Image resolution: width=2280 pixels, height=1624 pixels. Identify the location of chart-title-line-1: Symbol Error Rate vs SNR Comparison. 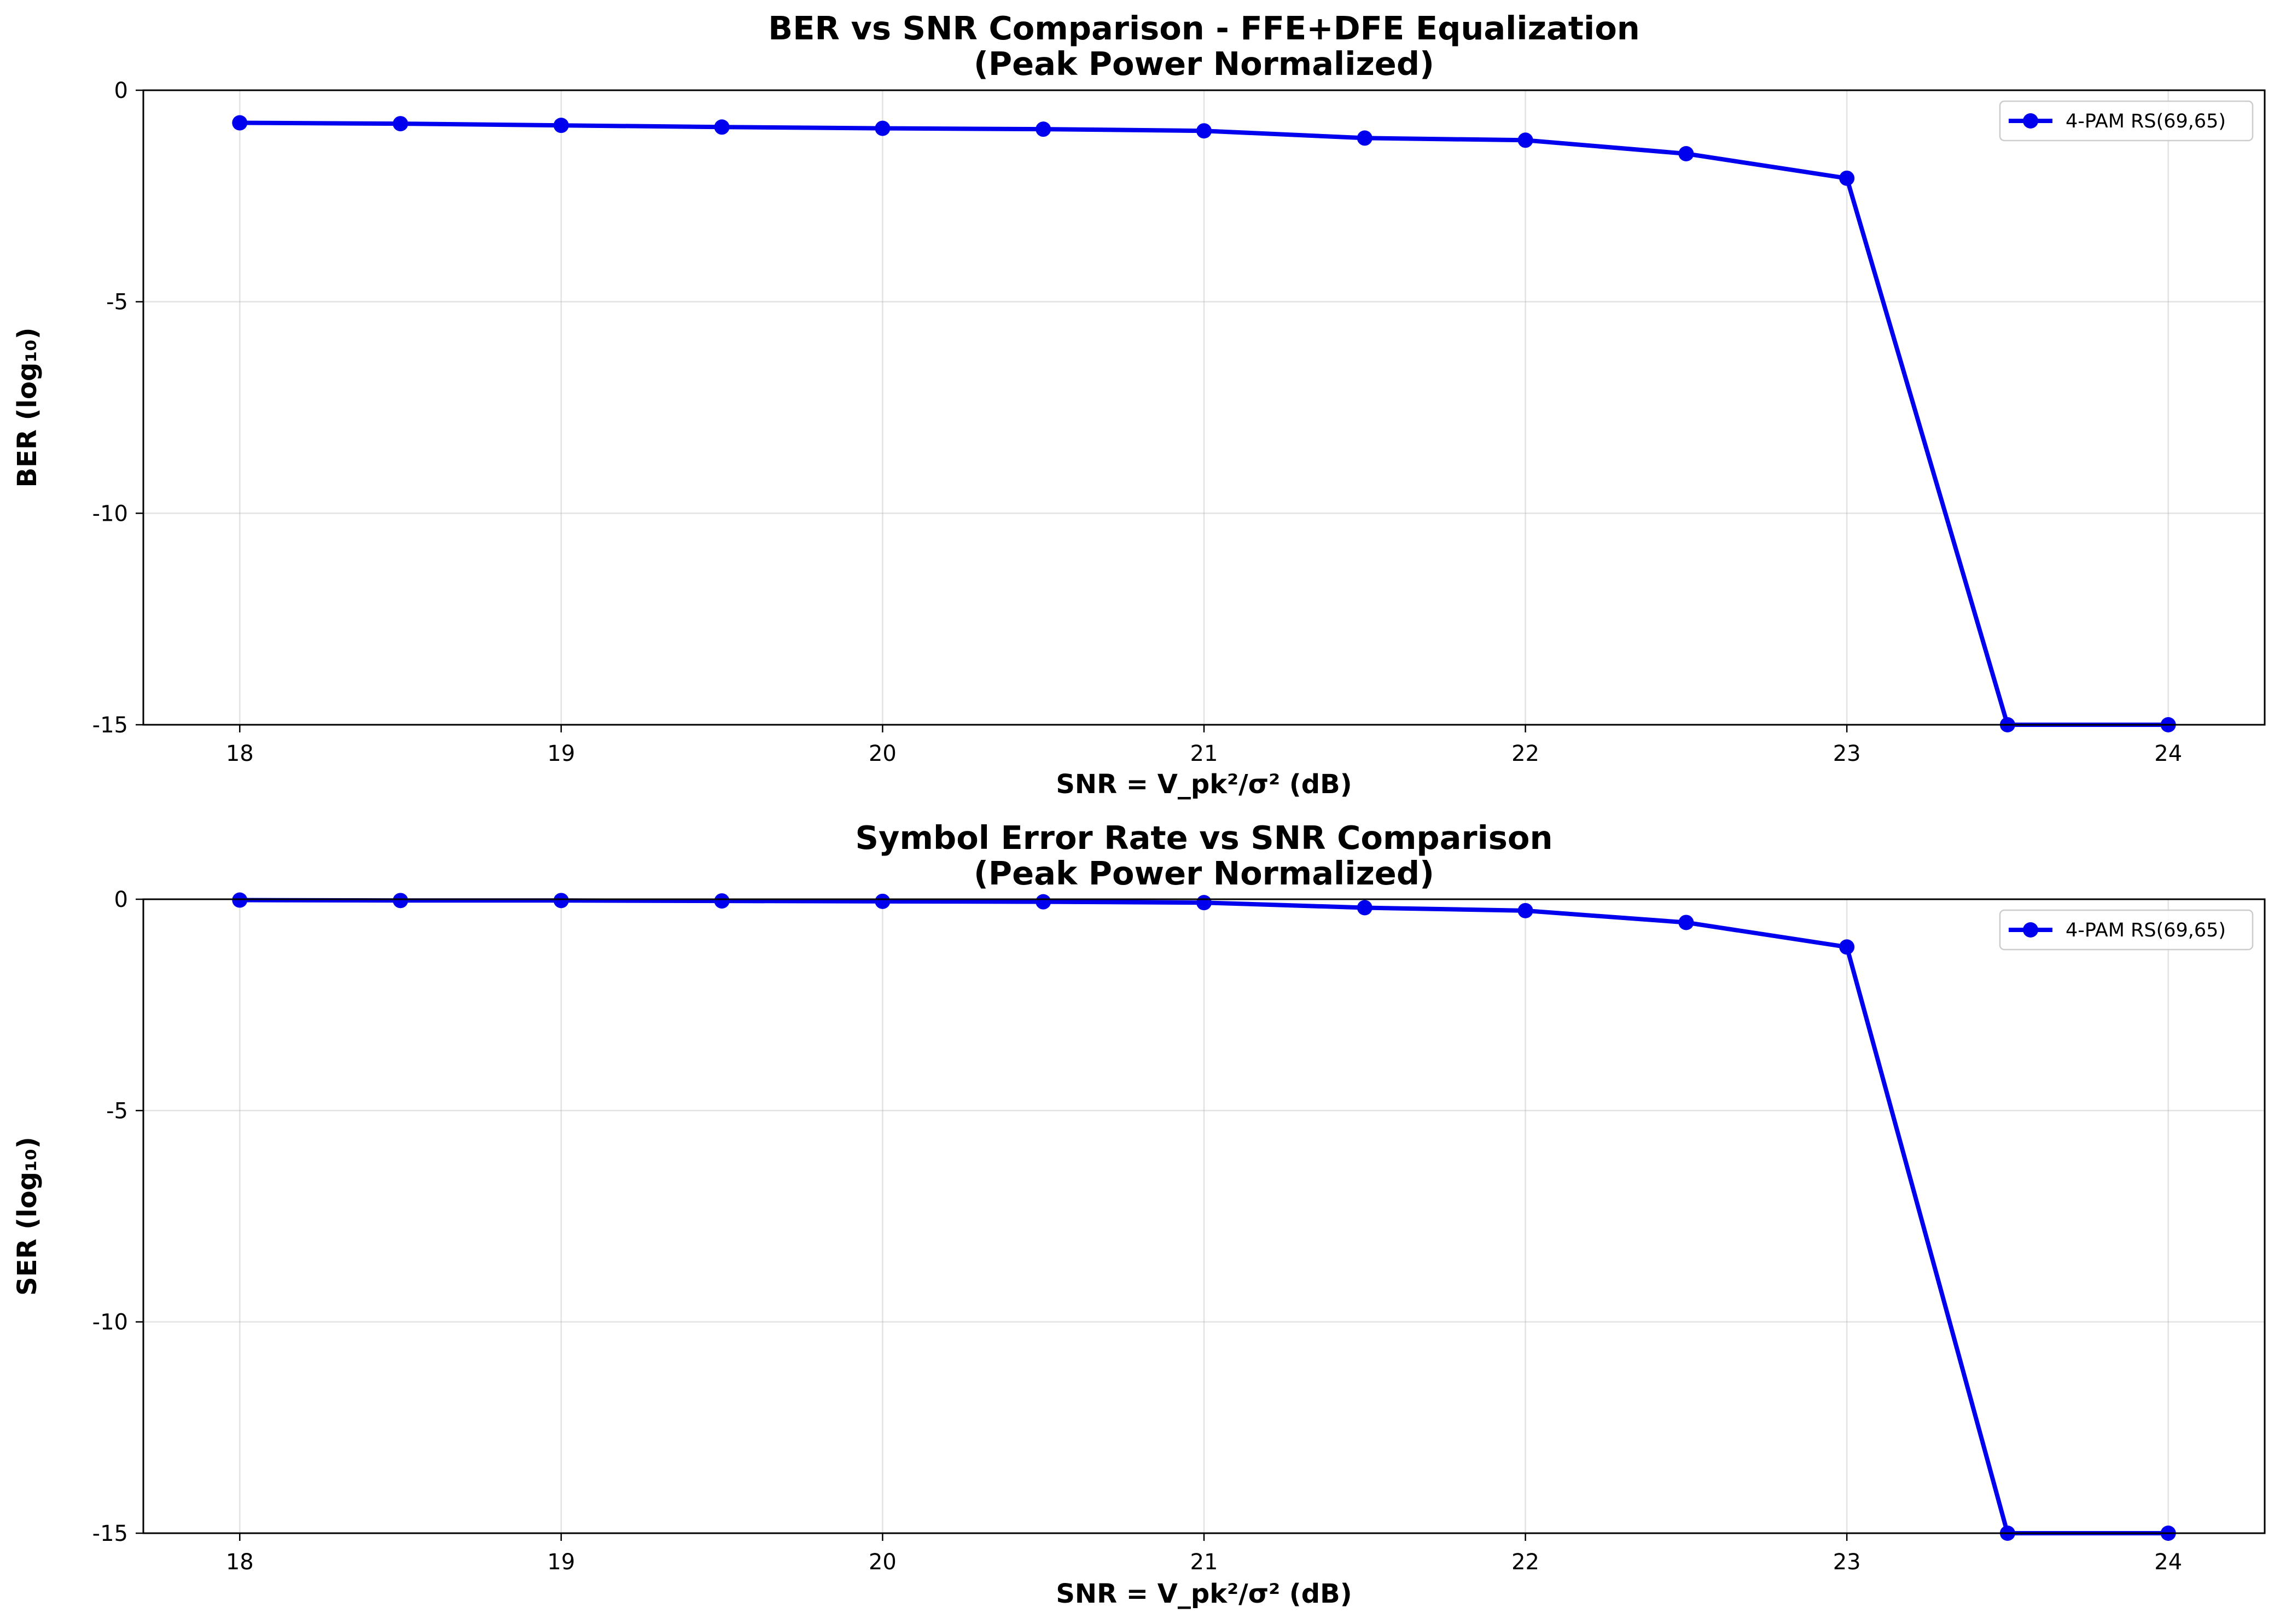
(1204, 838).